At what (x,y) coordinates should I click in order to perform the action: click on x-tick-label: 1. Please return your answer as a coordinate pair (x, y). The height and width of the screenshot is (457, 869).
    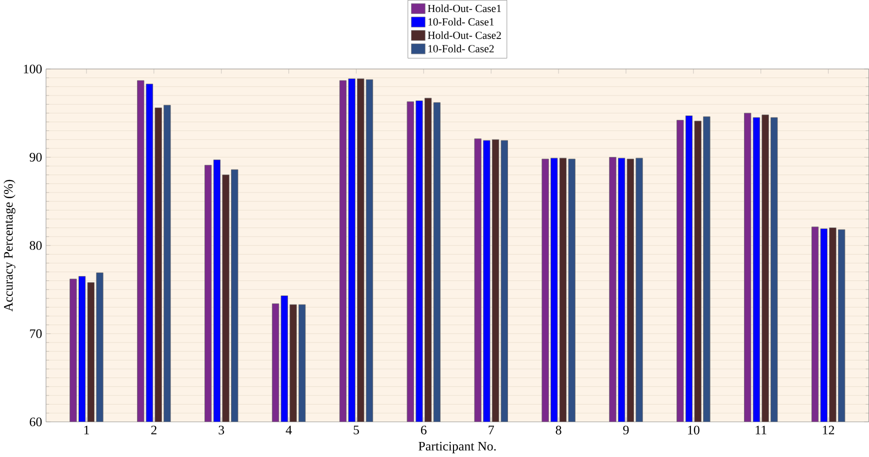
    Looking at the image, I should click on (86, 430).